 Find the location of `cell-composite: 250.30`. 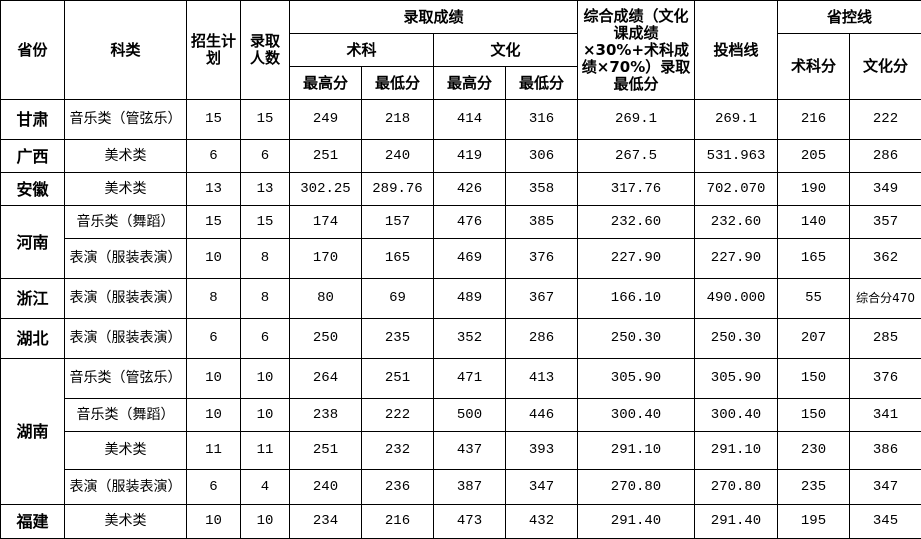

cell-composite: 250.30 is located at coordinates (636, 339).